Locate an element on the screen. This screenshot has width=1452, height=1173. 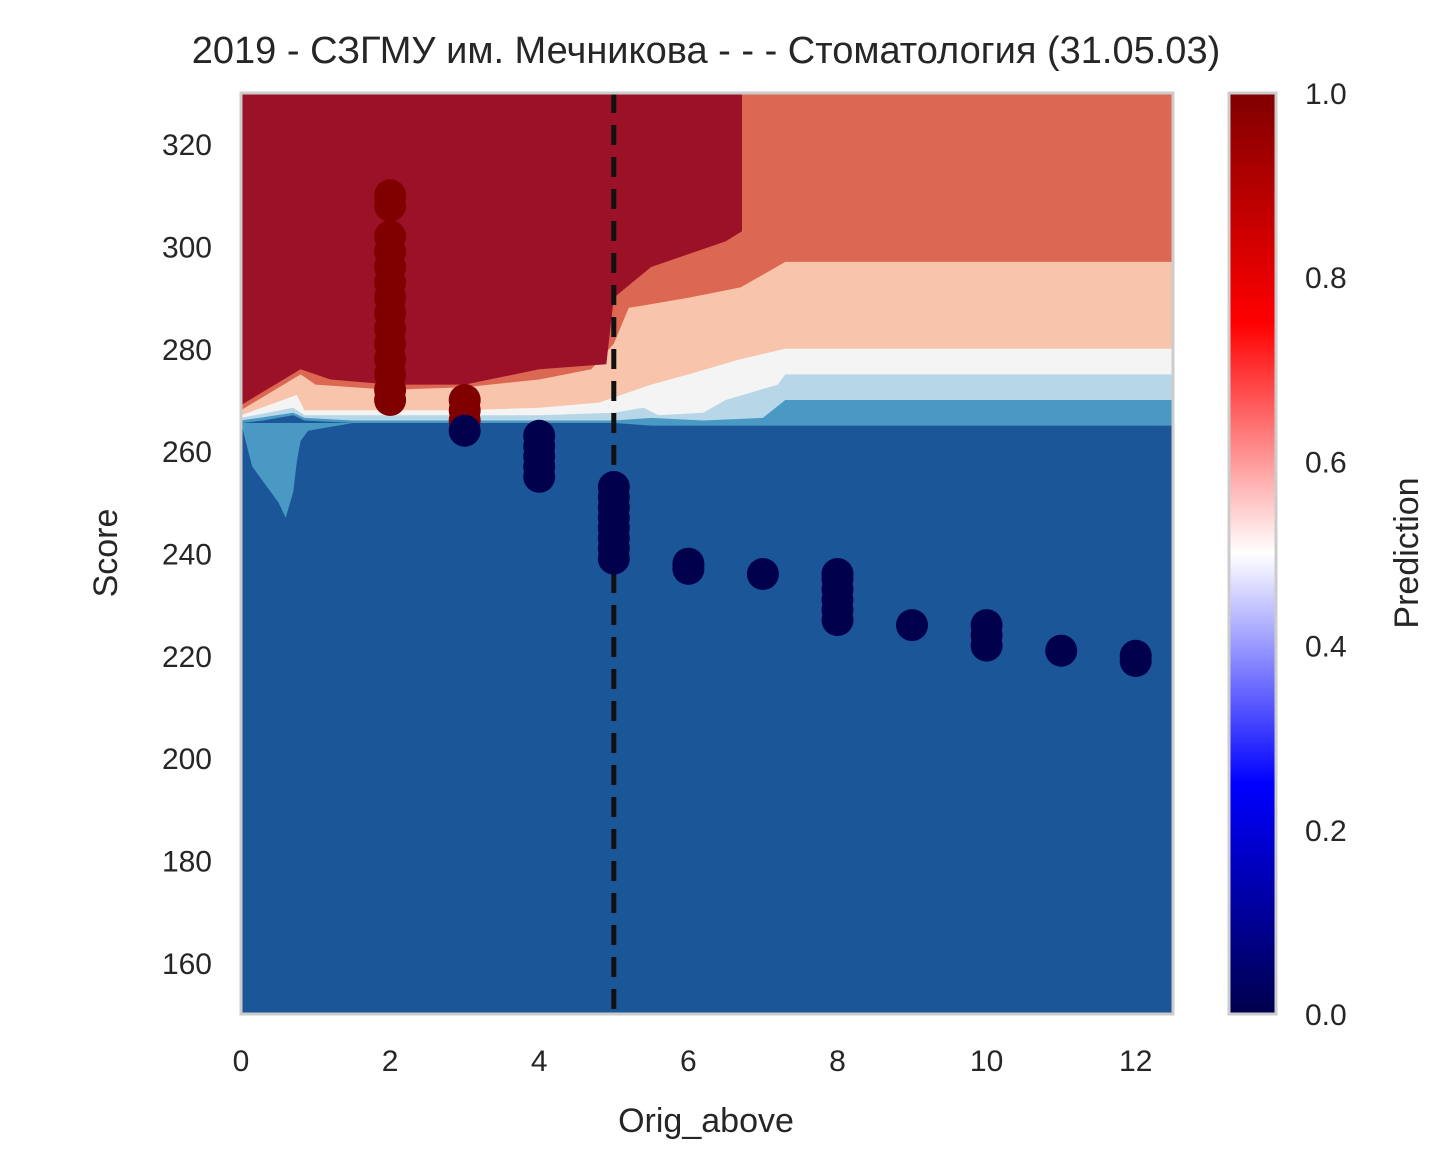
colorbar-tick-label: 0.0 is located at coordinates (1326, 1015).